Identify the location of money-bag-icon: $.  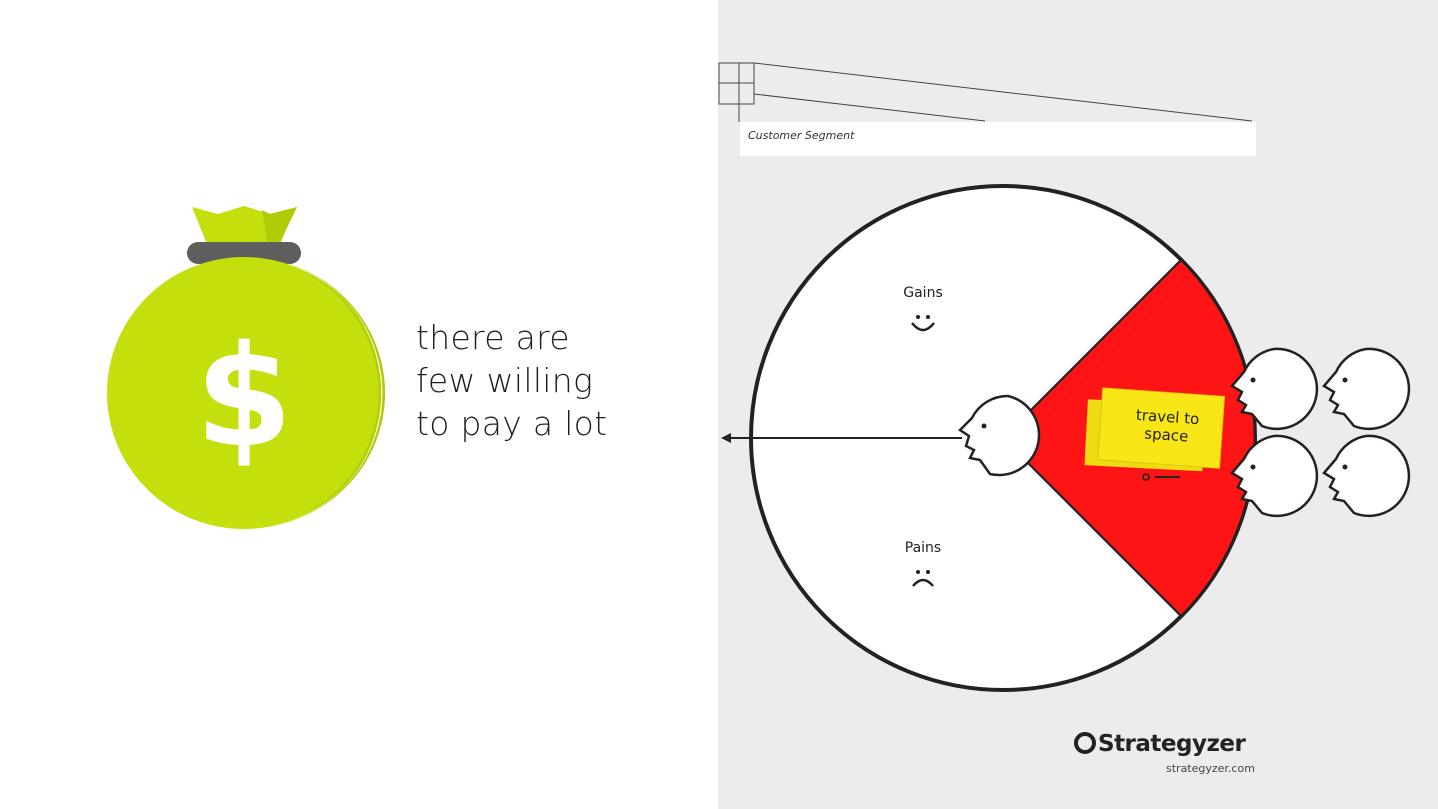
(246, 367).